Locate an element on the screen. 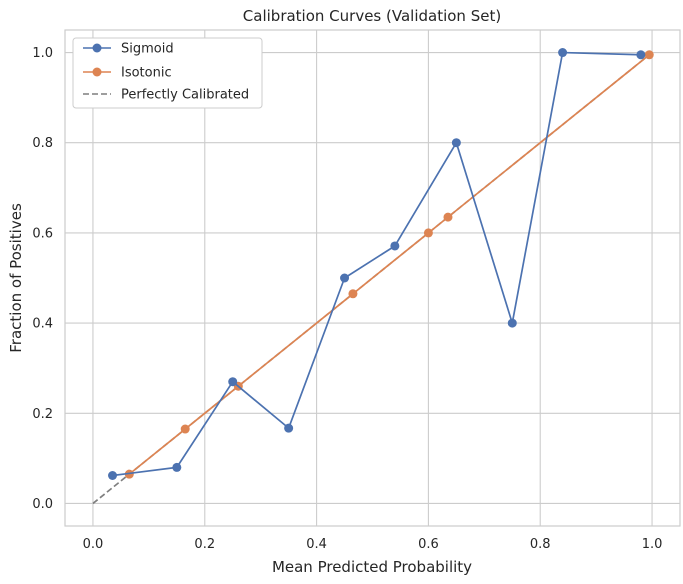 The height and width of the screenshot is (584, 683). y-tick-label: 0.0 is located at coordinates (42, 504).